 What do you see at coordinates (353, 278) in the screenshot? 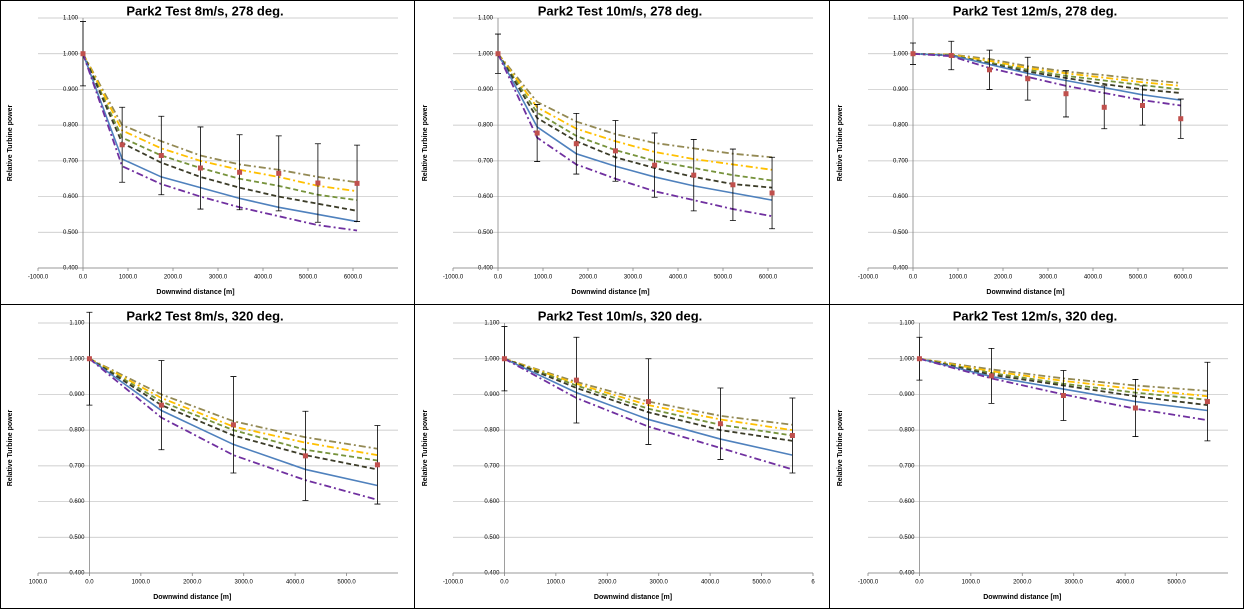
I see `x-tick-label: 6000.0` at bounding box center [353, 278].